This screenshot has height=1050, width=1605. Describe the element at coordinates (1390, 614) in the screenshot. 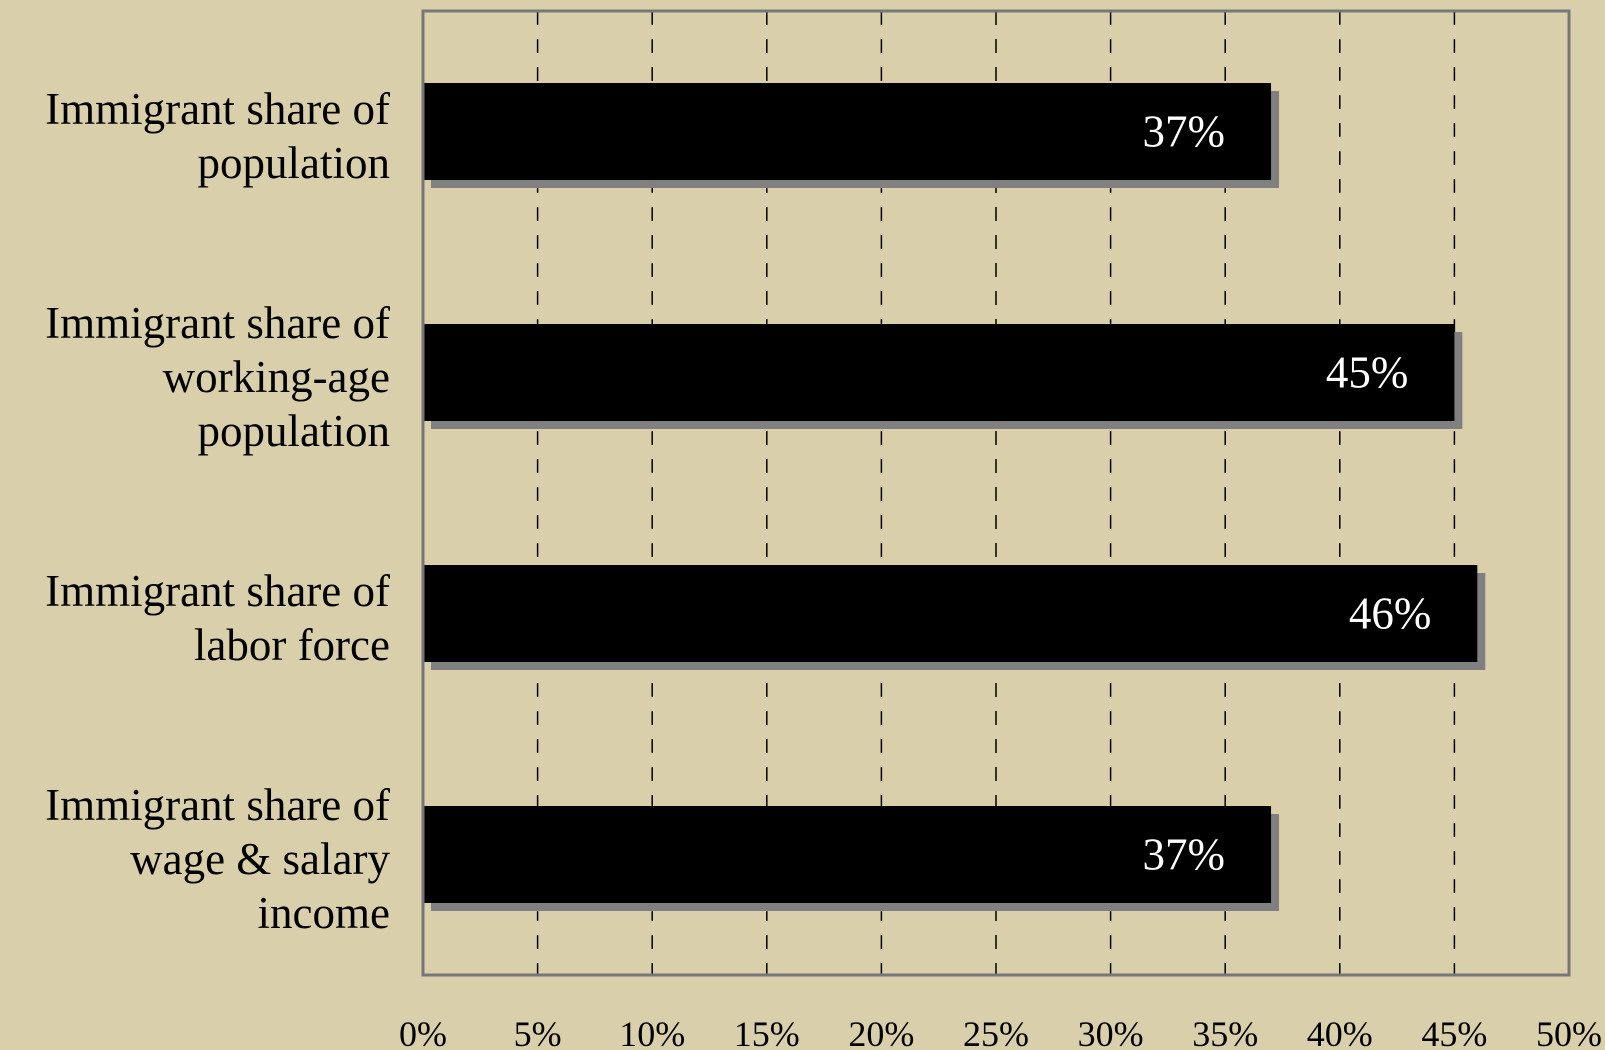

I see `value-label: 46%` at that location.